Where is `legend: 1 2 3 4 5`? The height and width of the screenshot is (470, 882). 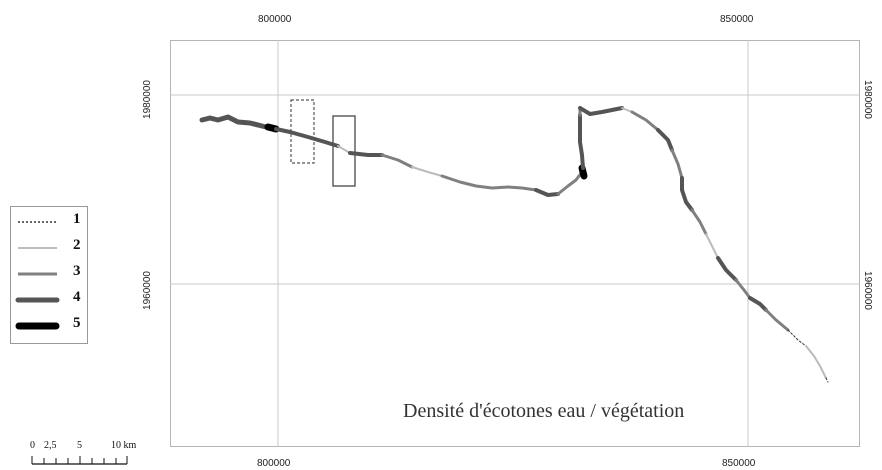 legend: 1 2 3 4 5 is located at coordinates (49, 275).